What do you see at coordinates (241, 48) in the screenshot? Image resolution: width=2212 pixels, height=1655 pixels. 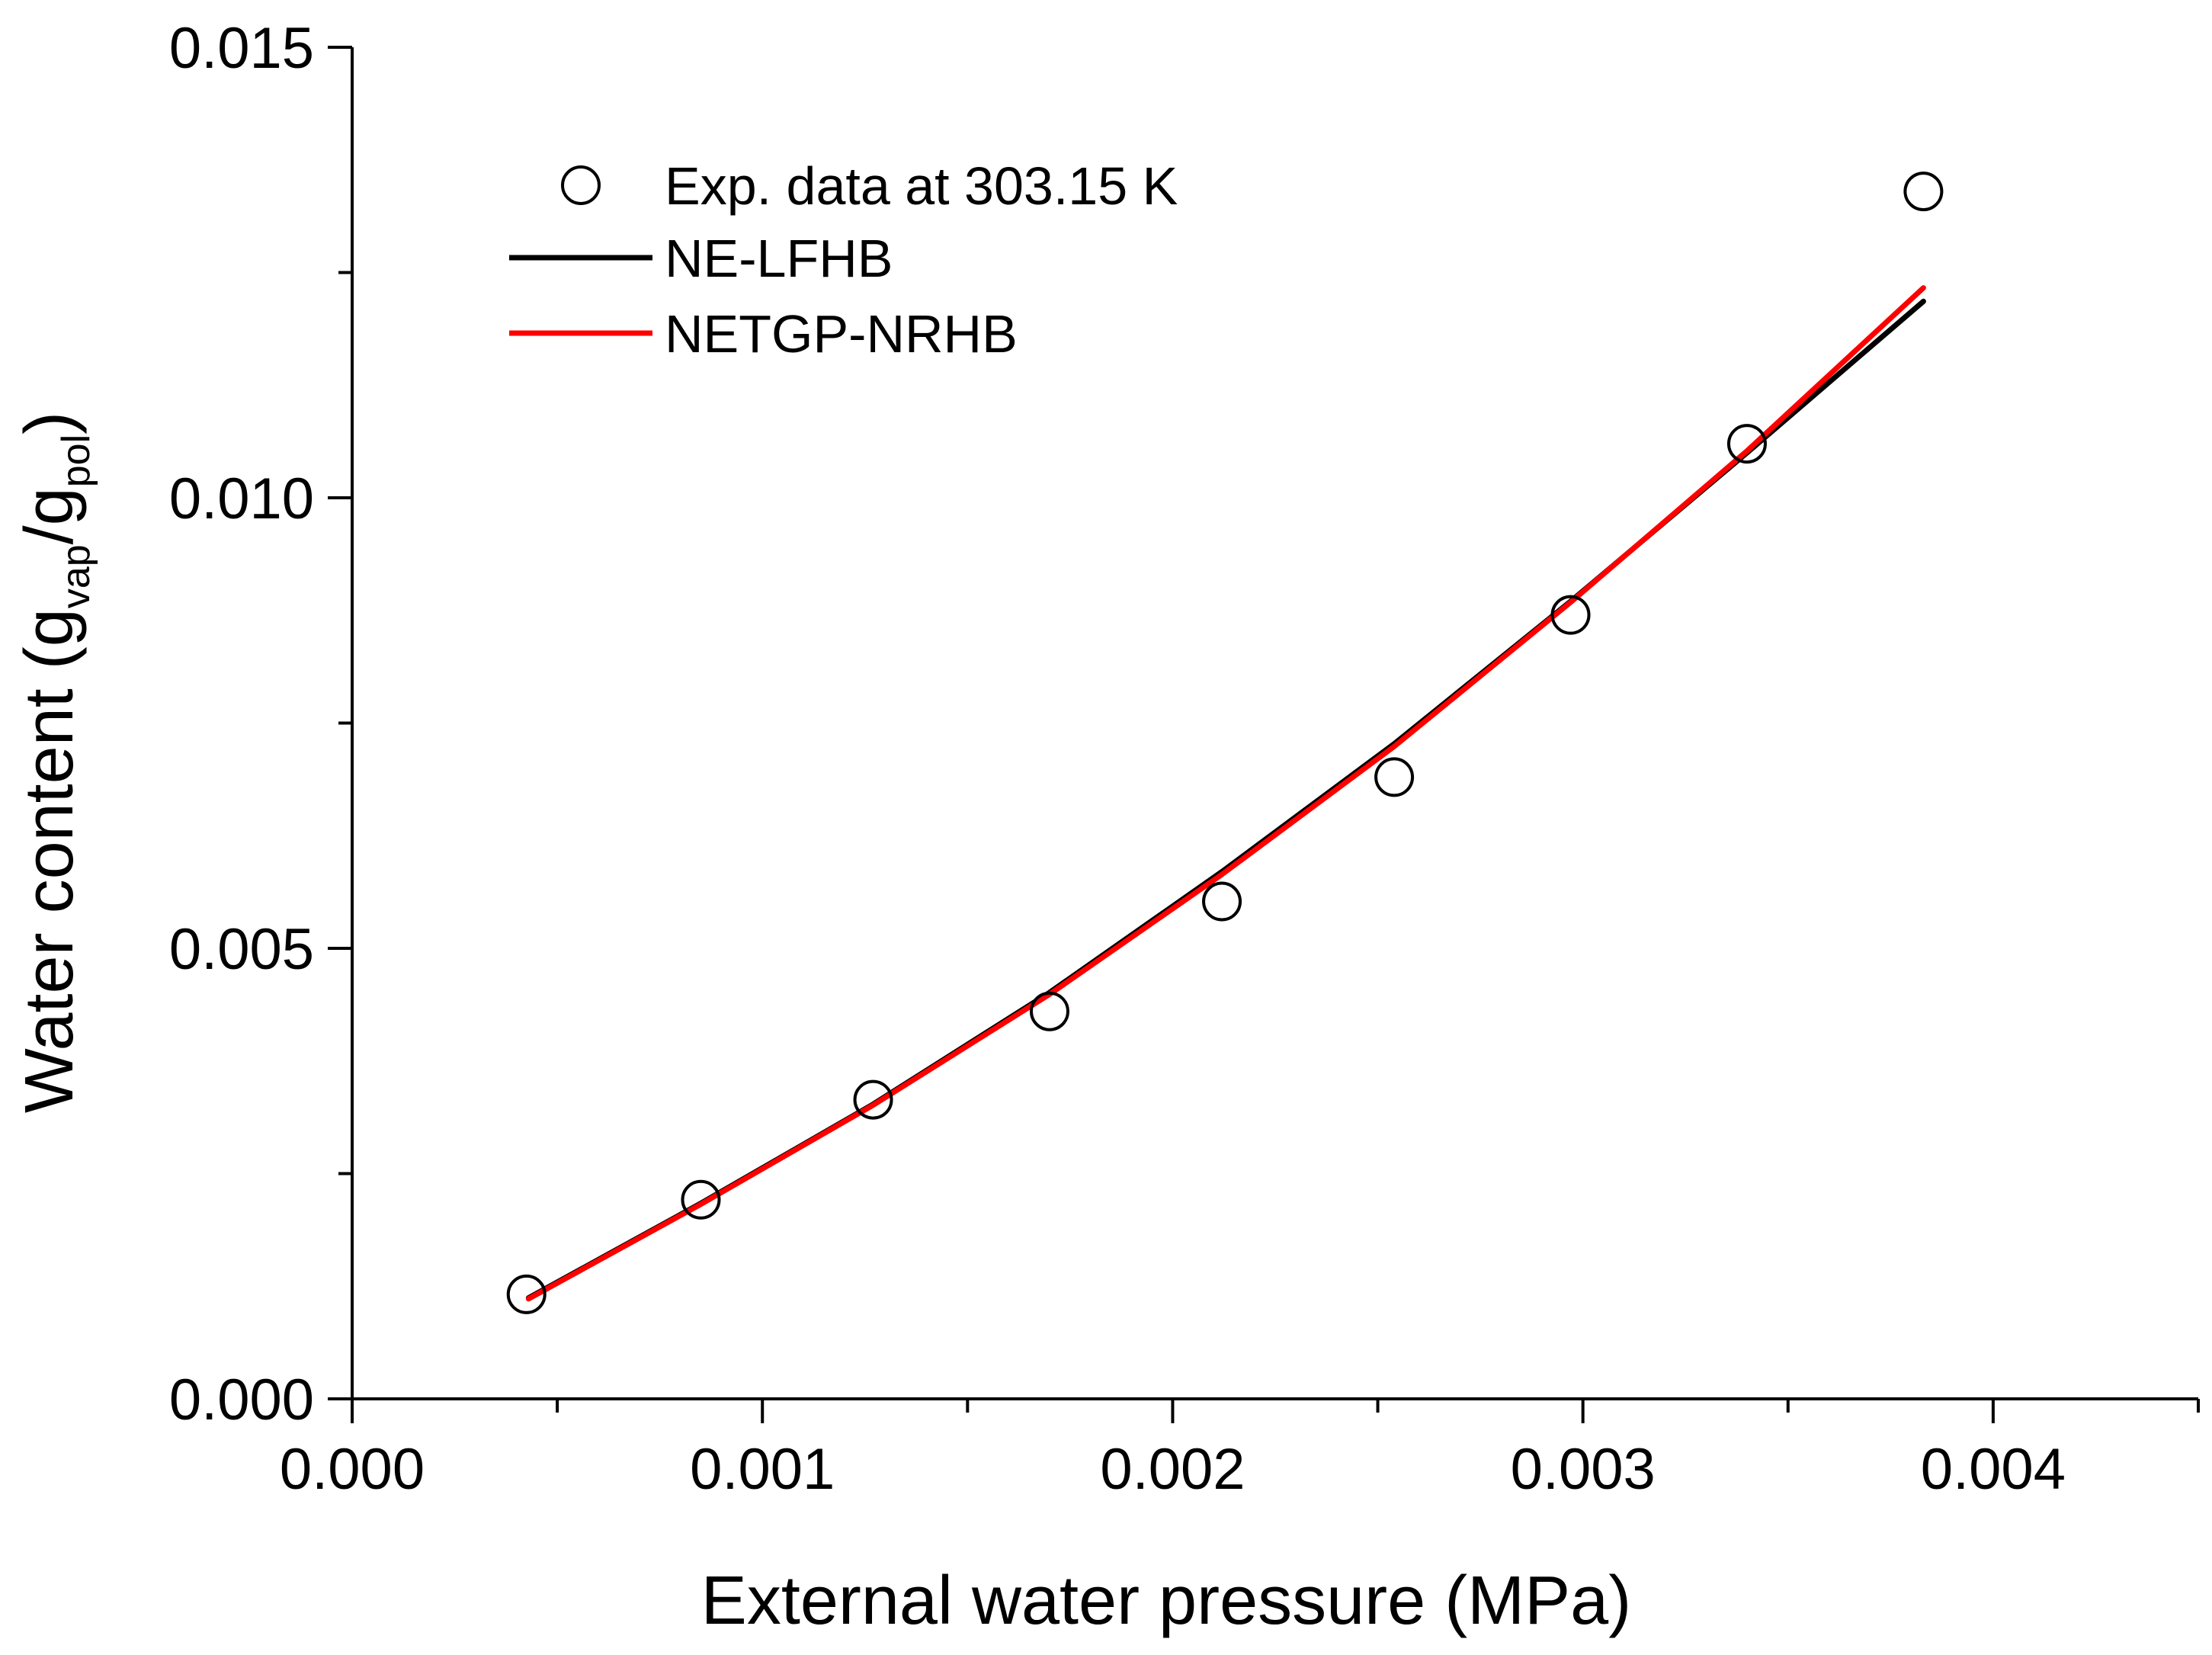 I see `y-tick-label: 0.015` at bounding box center [241, 48].